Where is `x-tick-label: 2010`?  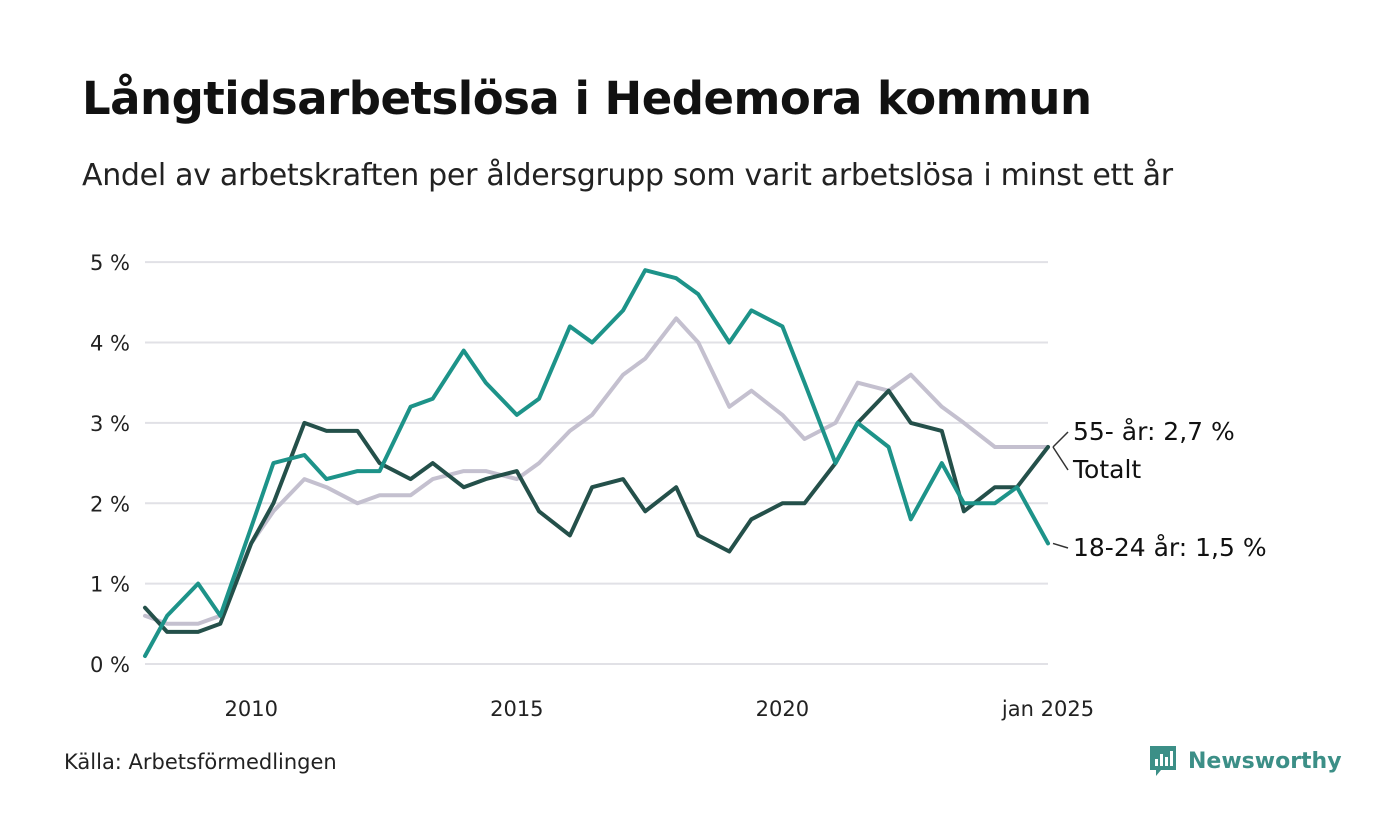
x-tick-label: 2010 is located at coordinates (251, 709).